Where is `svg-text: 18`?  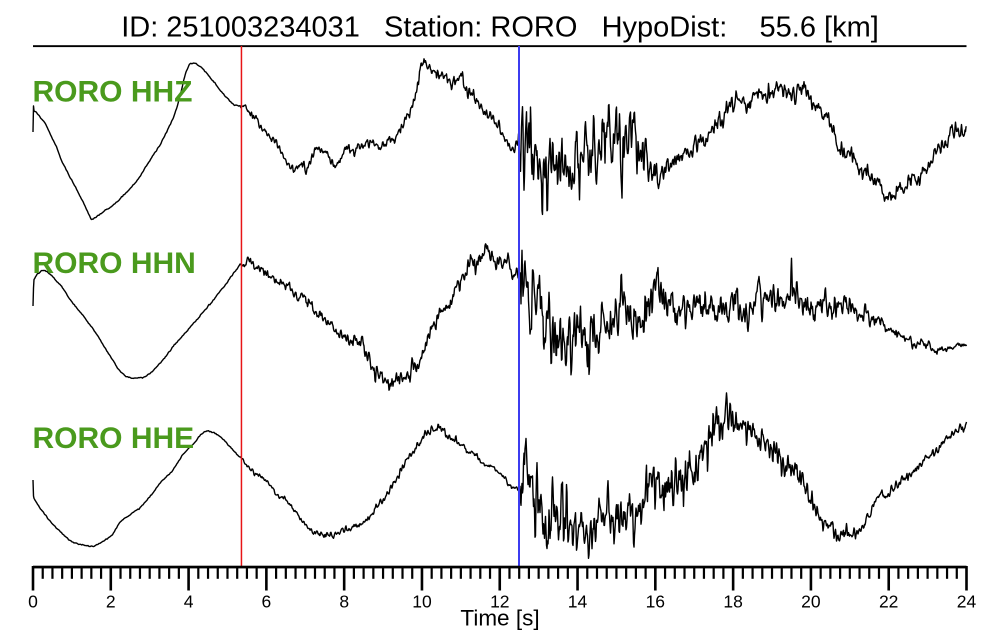
svg-text: 18 is located at coordinates (732, 602).